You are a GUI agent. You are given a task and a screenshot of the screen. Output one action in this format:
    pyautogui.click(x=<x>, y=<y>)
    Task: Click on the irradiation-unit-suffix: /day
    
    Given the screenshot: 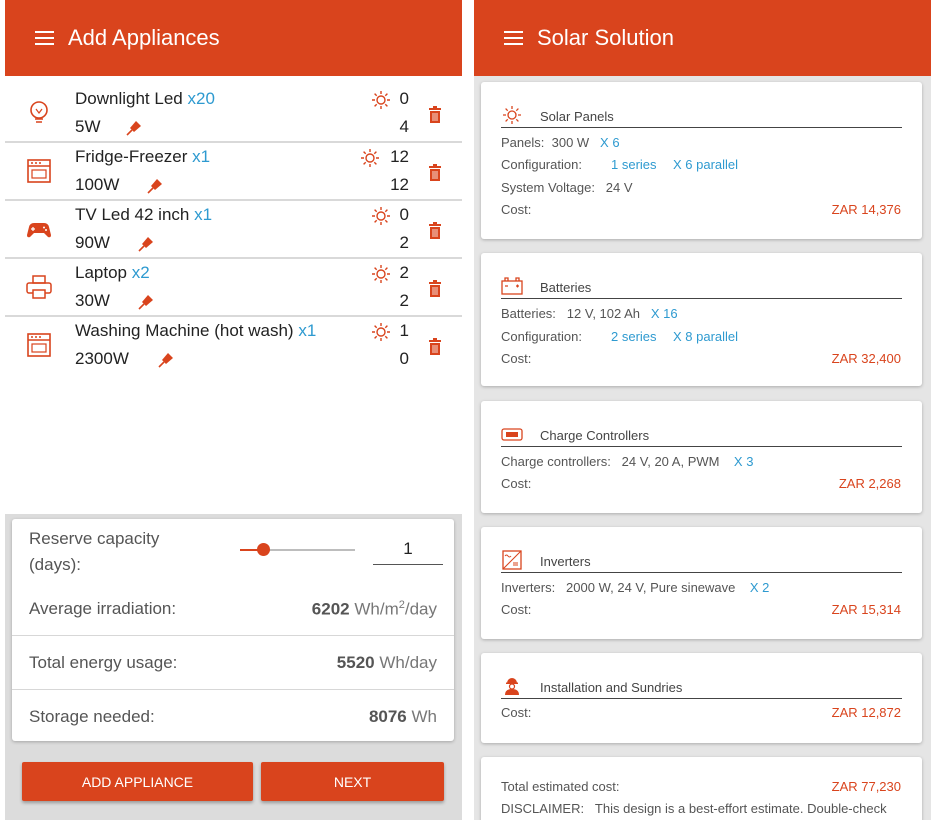 What is the action you would take?
    pyautogui.click(x=420, y=609)
    